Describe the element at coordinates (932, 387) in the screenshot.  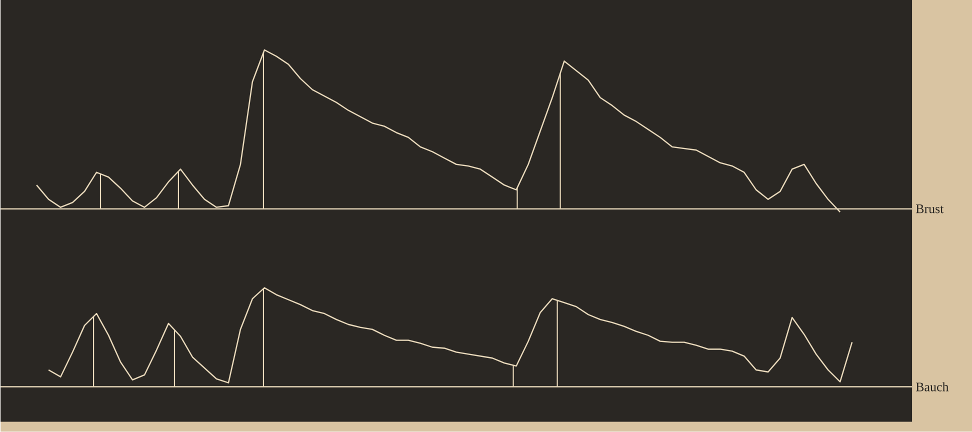
I see `text: Bauch` at that location.